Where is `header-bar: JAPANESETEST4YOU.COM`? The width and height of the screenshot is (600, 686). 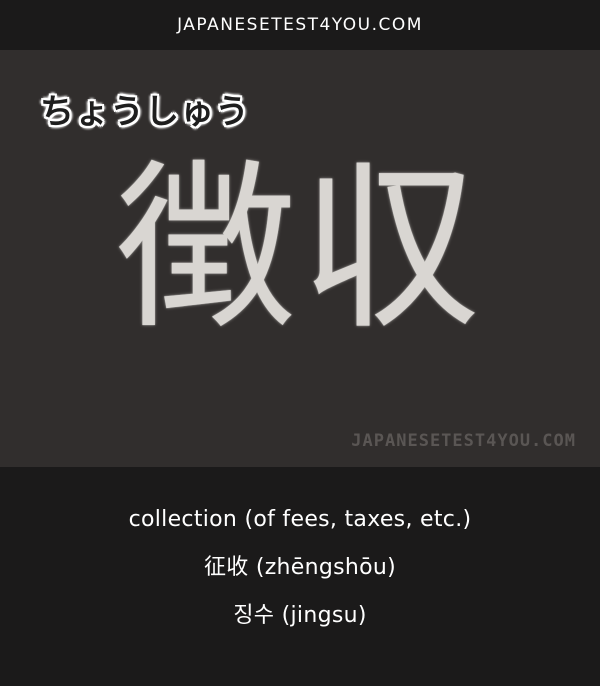
header-bar: JAPANESETEST4YOU.COM is located at coordinates (300, 25).